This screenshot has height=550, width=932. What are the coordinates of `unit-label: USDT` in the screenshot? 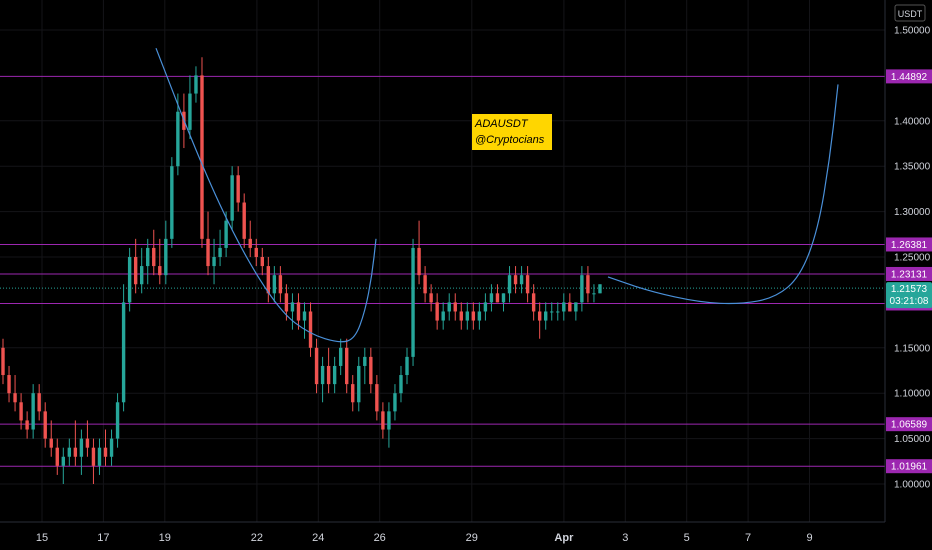 It's located at (910, 14).